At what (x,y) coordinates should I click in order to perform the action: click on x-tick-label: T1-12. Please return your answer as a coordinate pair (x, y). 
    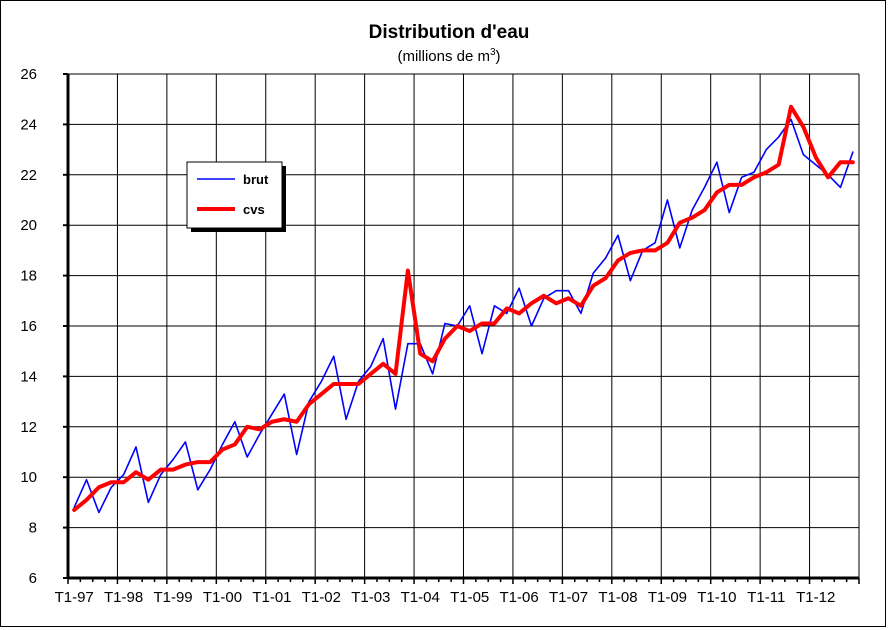
    Looking at the image, I should click on (815, 597).